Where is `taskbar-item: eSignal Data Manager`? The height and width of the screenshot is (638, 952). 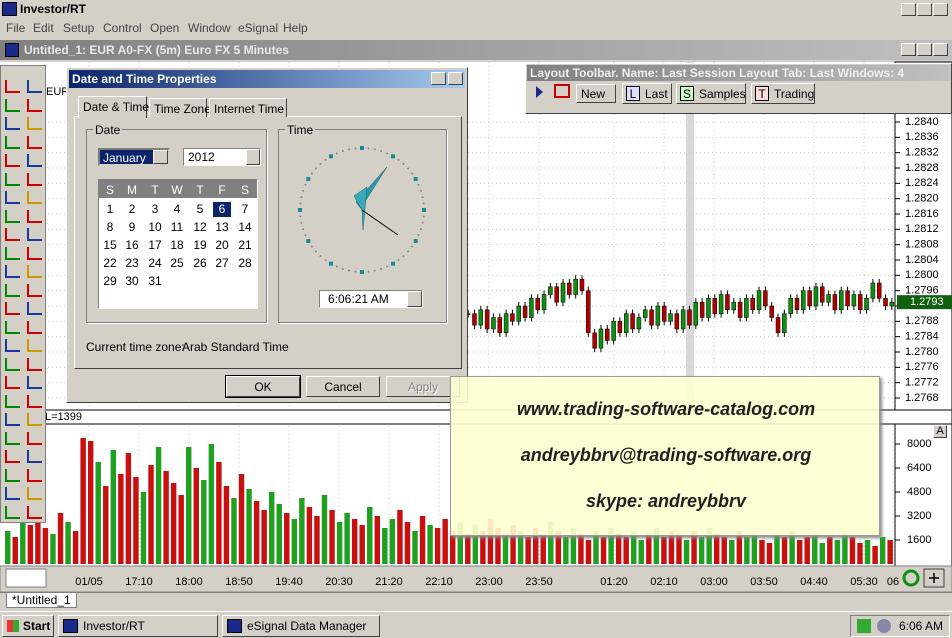 taskbar-item: eSignal Data Manager is located at coordinates (301, 626).